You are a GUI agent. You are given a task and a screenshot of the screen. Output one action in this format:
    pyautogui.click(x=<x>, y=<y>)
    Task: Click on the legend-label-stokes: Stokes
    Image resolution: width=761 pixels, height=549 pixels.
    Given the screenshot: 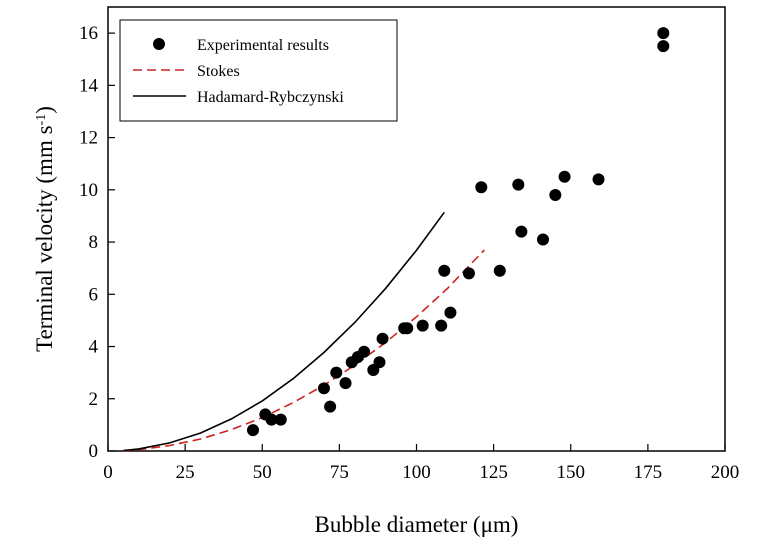 What is the action you would take?
    pyautogui.click(x=218, y=71)
    